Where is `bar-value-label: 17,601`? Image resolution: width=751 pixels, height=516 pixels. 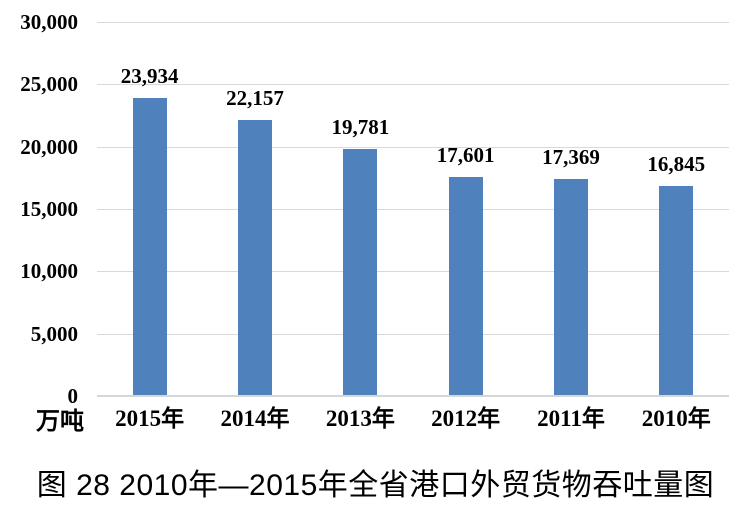 bar-value-label: 17,601 is located at coordinates (465, 154).